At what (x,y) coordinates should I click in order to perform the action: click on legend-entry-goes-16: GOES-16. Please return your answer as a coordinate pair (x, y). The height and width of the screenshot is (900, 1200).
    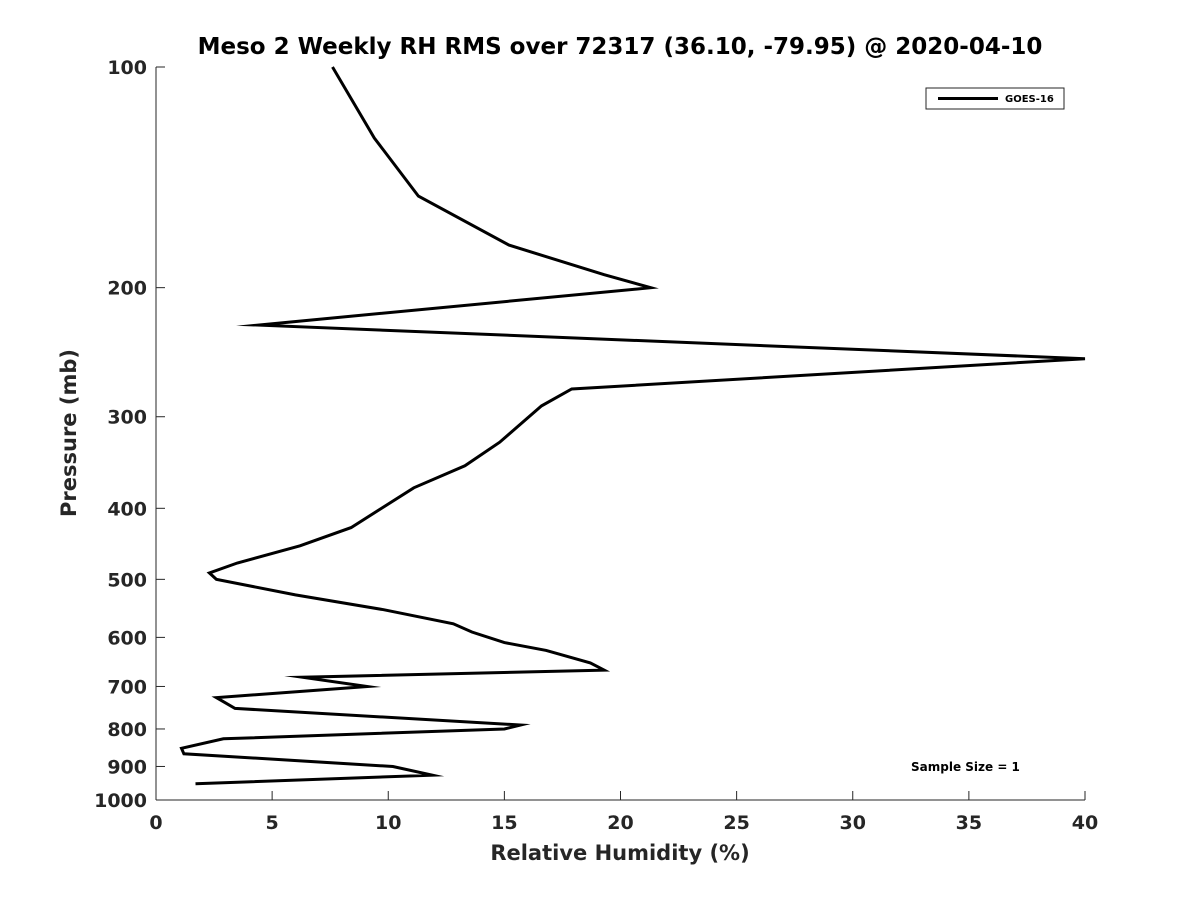
    Looking at the image, I should click on (1029, 99).